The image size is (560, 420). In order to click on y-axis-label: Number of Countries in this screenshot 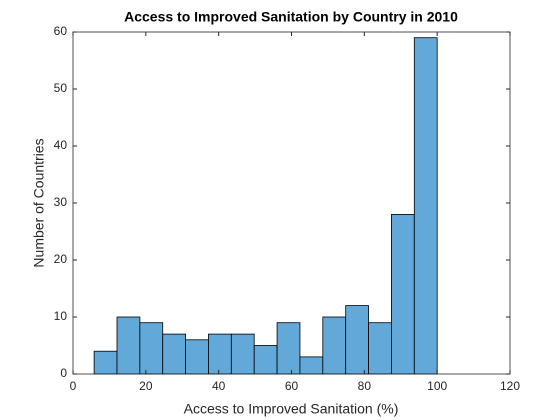, I will do `click(39, 202)`.